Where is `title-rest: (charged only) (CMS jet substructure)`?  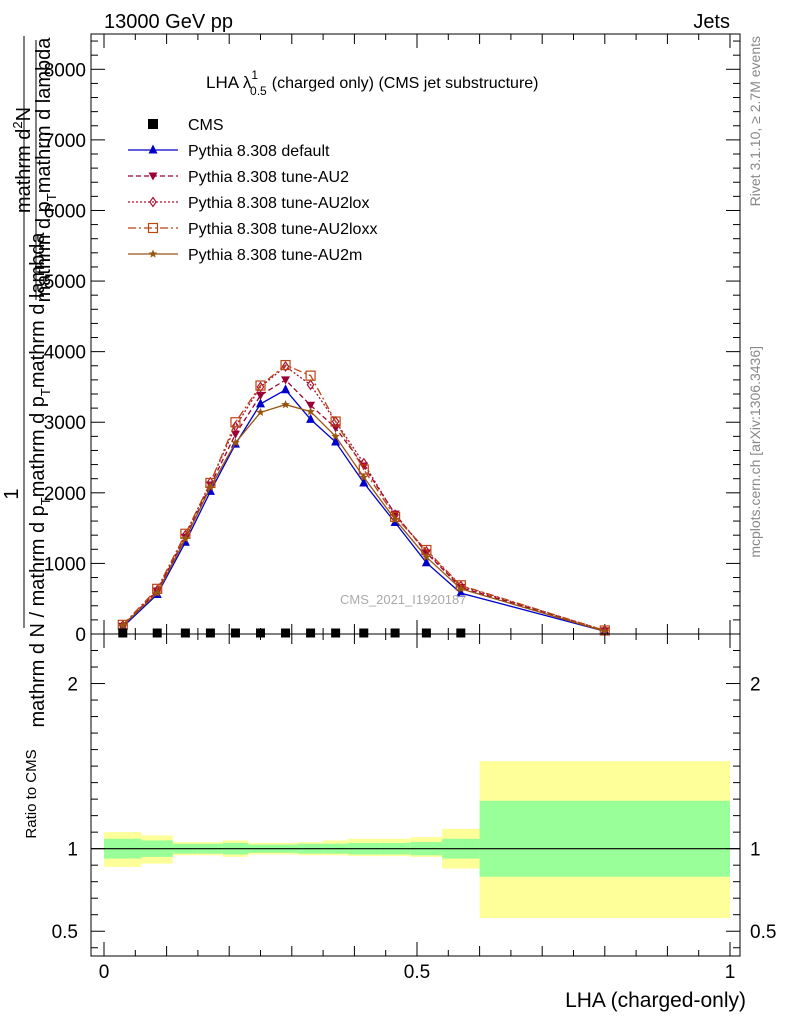
title-rest: (charged only) (CMS jet substructure) is located at coordinates (405, 83).